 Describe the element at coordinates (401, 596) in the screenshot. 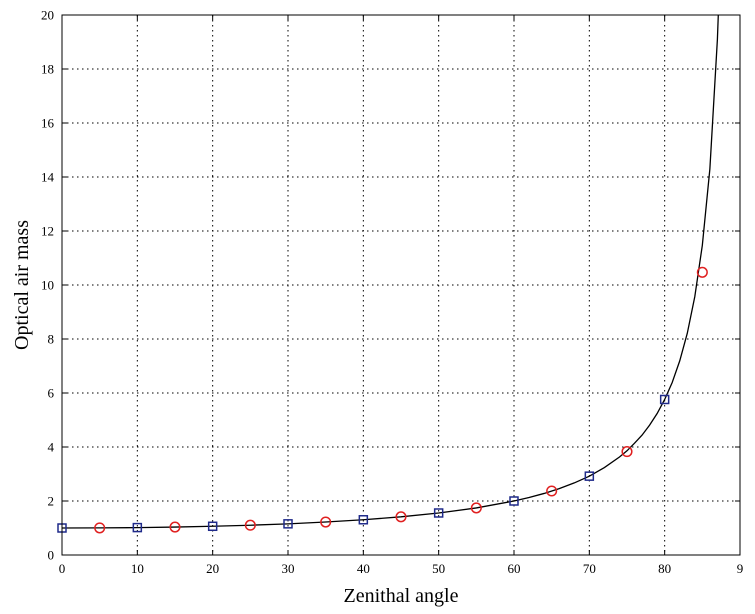

I see `x-axis-title: Zenithal angle` at that location.